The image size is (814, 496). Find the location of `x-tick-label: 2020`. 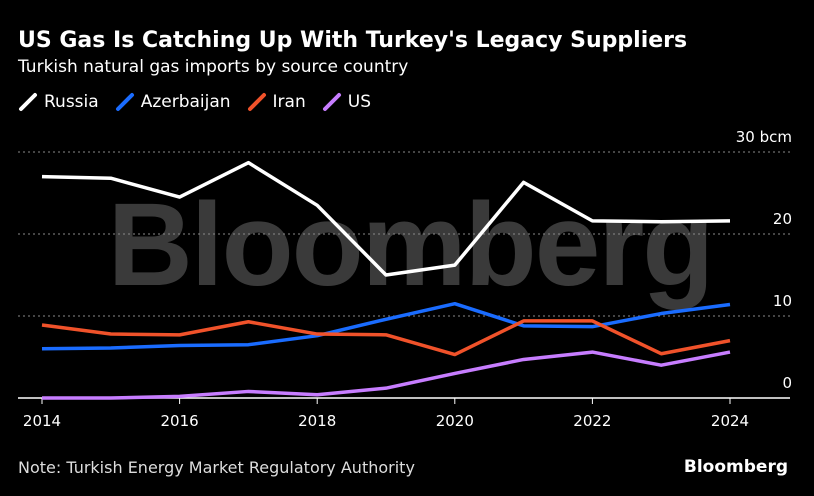

x-tick-label: 2020 is located at coordinates (455, 421).